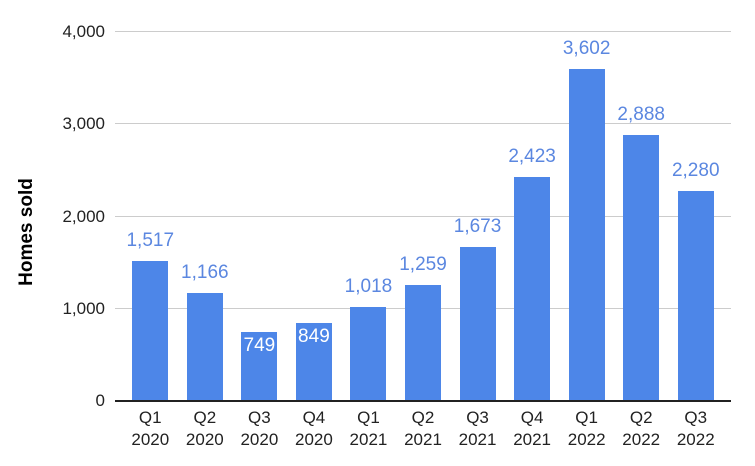 This screenshot has height=466, width=755. What do you see at coordinates (83, 216) in the screenshot?
I see `y-axis-tick-label: 2,000` at bounding box center [83, 216].